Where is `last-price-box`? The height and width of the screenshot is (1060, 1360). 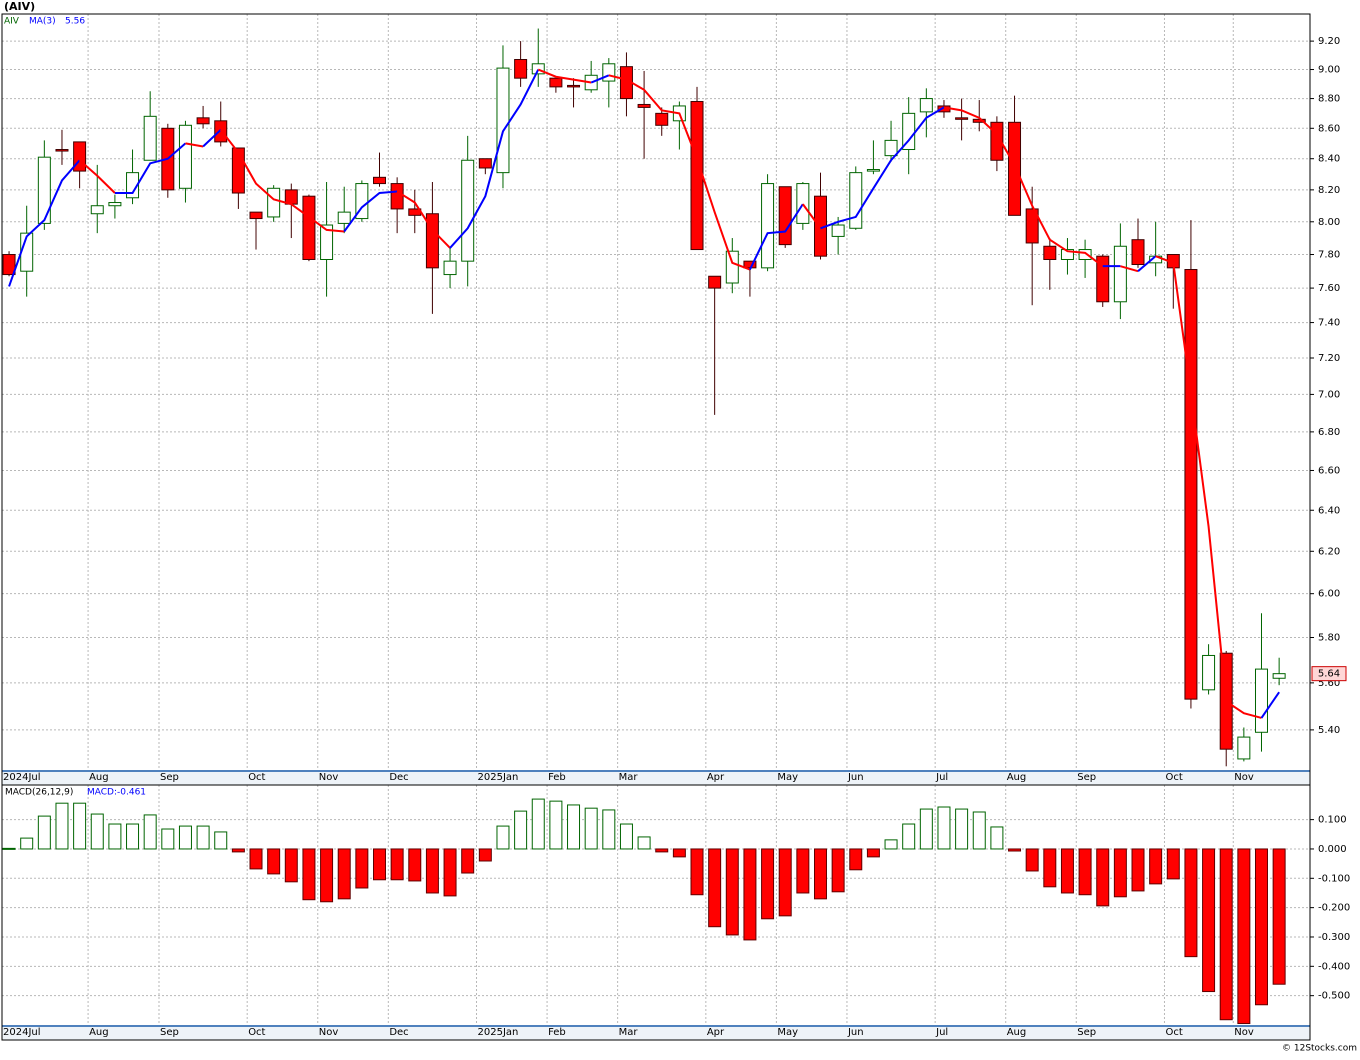 last-price-box is located at coordinates (1329, 674).